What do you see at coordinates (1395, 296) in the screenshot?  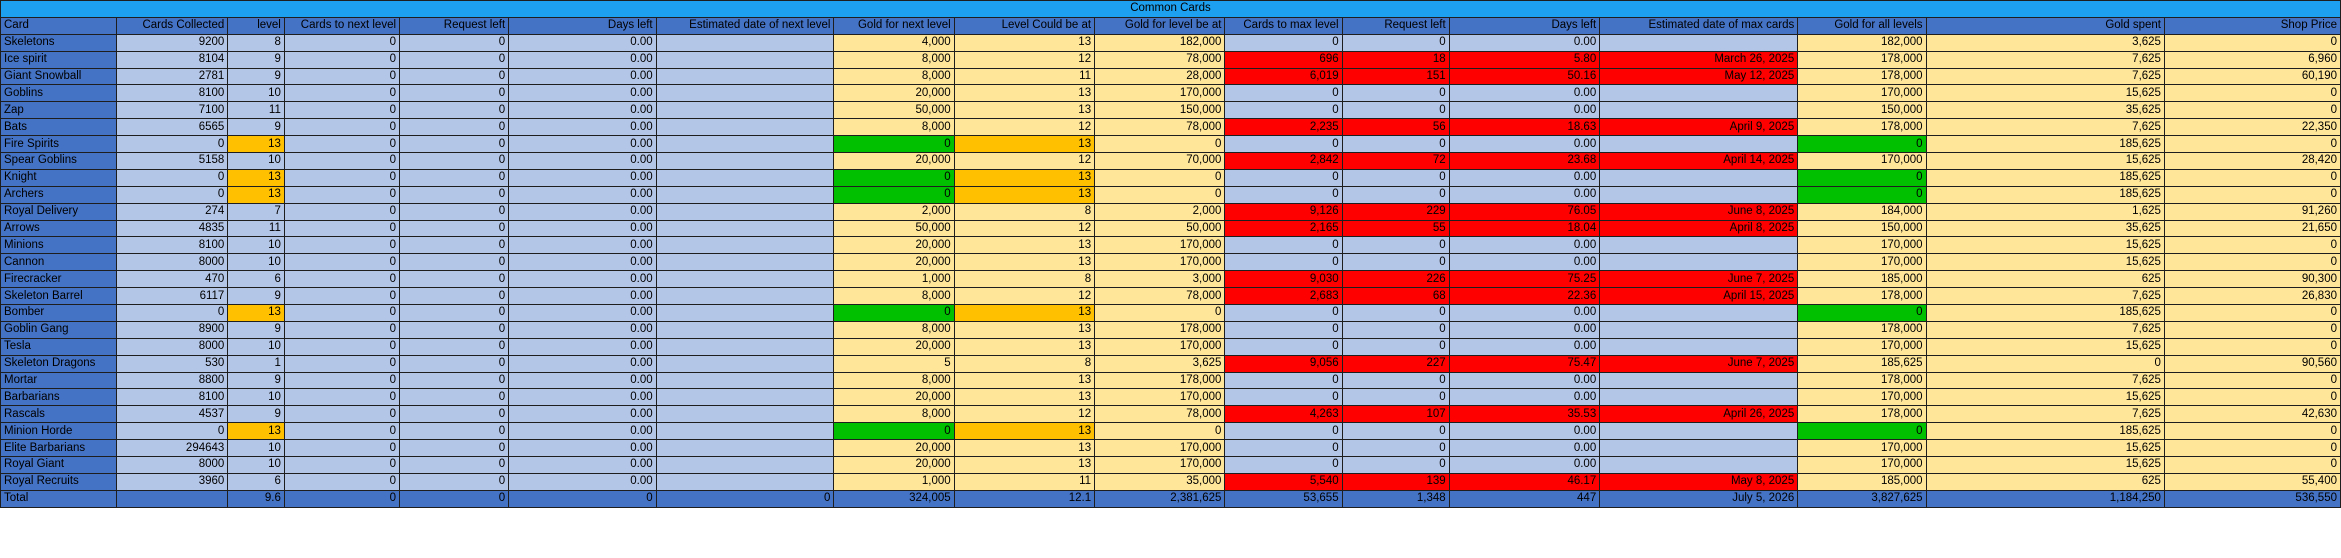 I see `table-cell: 68` at bounding box center [1395, 296].